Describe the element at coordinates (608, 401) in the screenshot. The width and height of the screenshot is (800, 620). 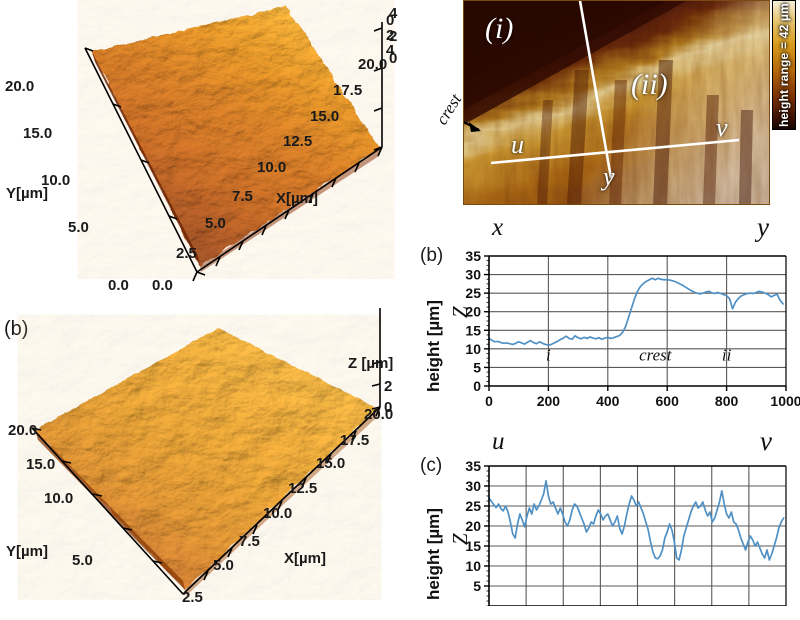
I see `xtick-label: 400` at that location.